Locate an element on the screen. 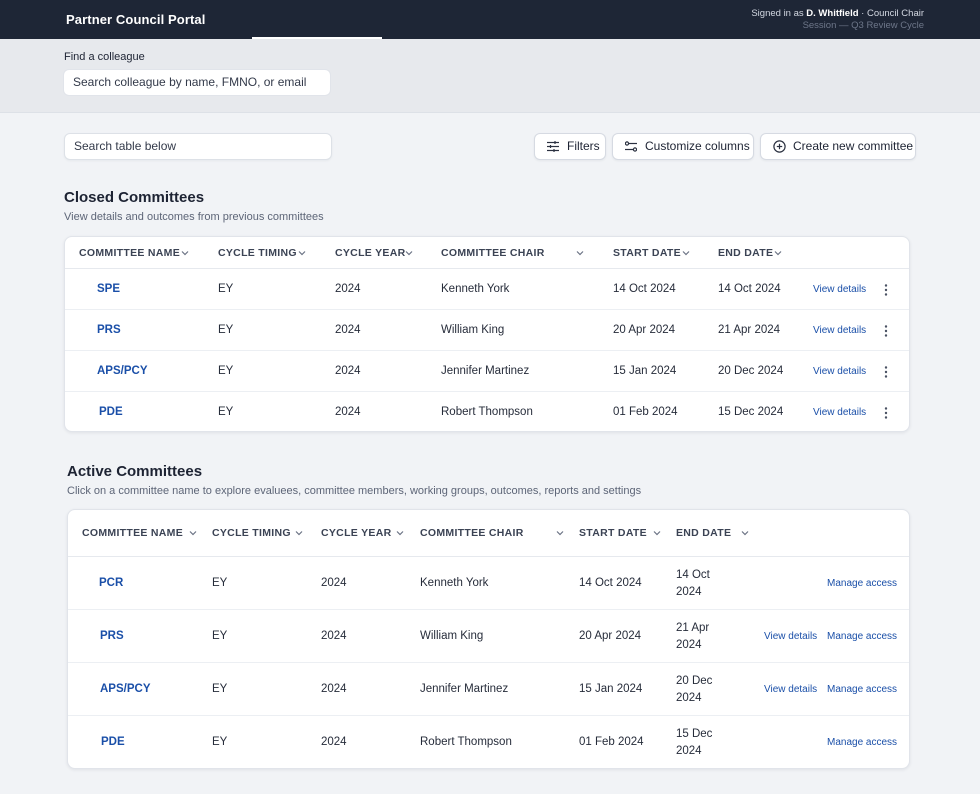 This screenshot has height=794, width=980. colleague-search-input: Search colleague by name, FMNO, or email is located at coordinates (197, 82).